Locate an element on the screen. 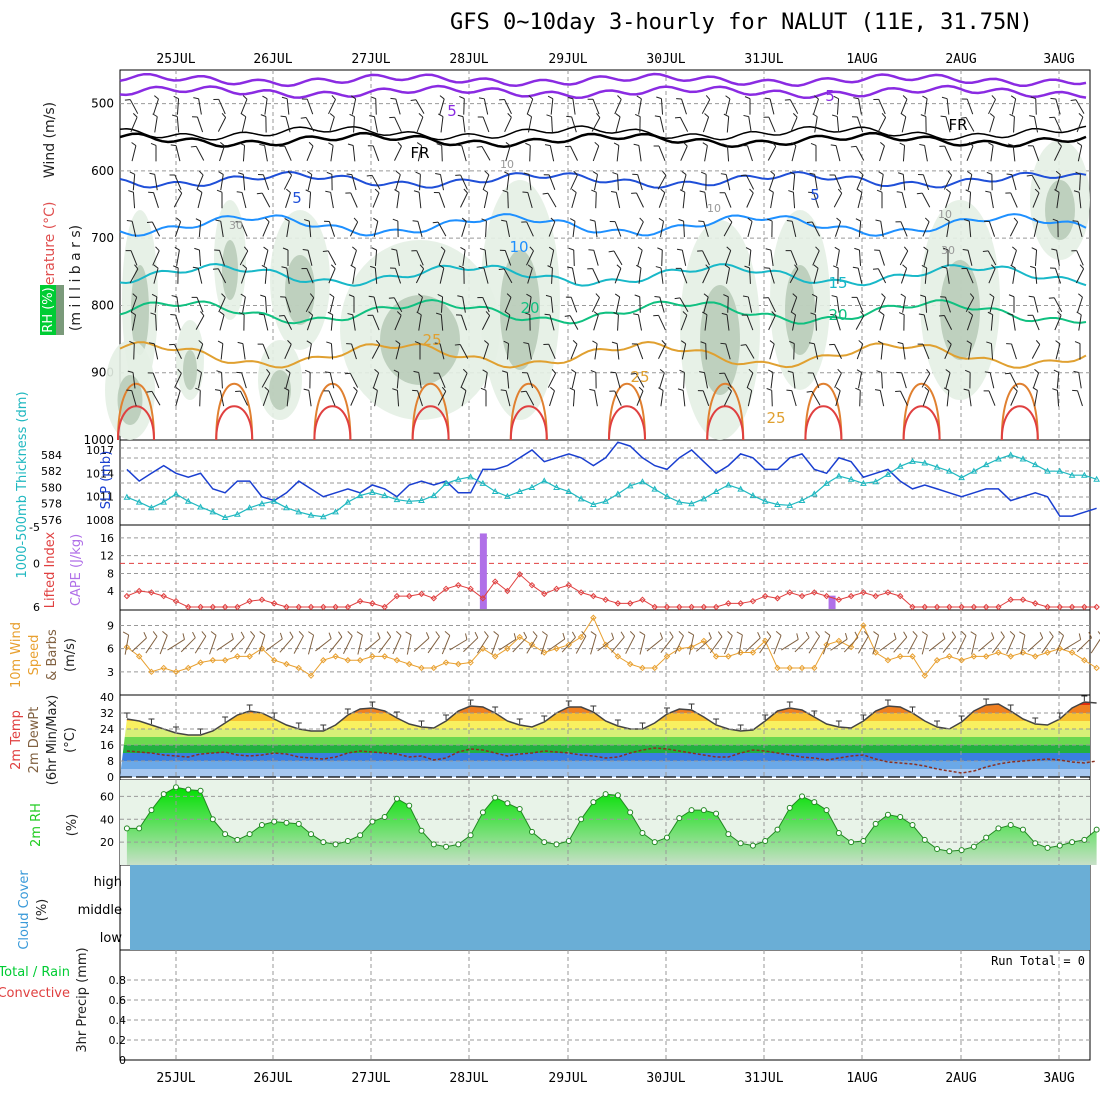 The image size is (1100, 1100). wind10-ylabel-b: Speed is located at coordinates (34, 655).